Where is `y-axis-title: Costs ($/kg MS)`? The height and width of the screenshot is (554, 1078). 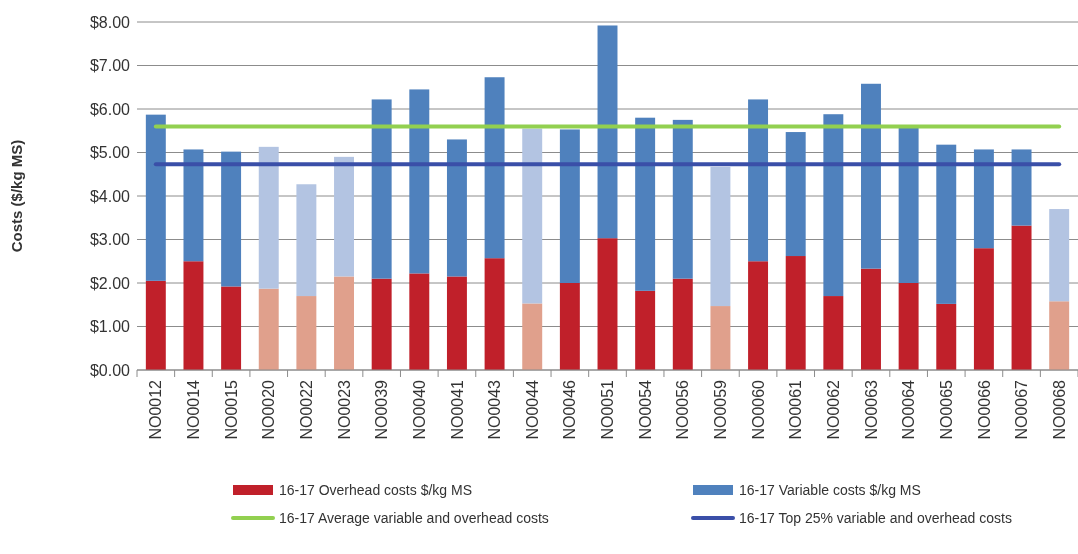
y-axis-title: Costs ($/kg MS) is located at coordinates (16, 196).